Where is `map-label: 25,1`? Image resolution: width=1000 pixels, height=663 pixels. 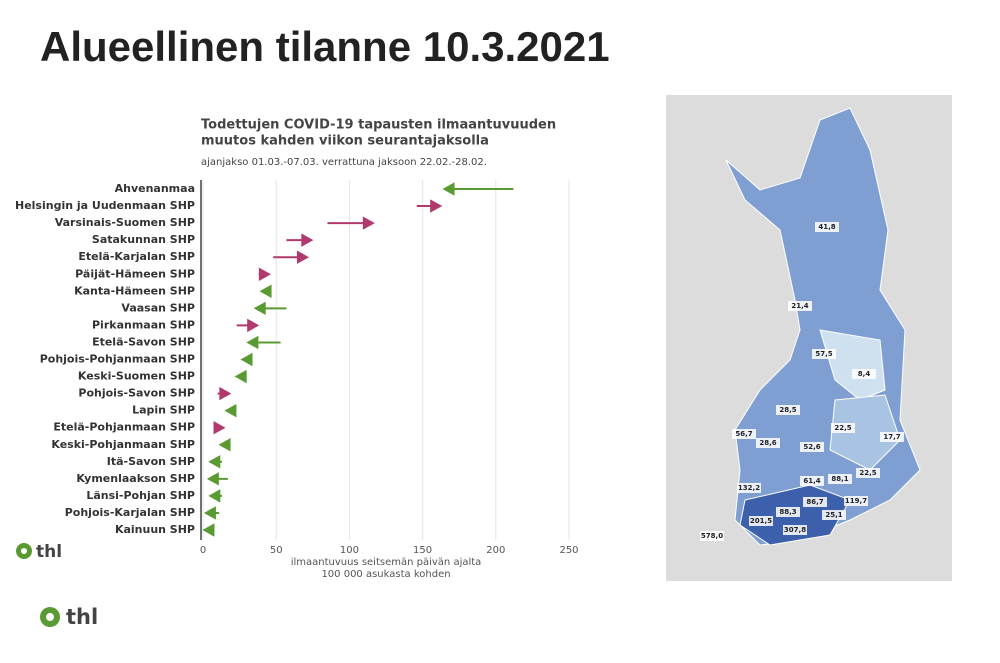 map-label: 25,1 is located at coordinates (833, 515).